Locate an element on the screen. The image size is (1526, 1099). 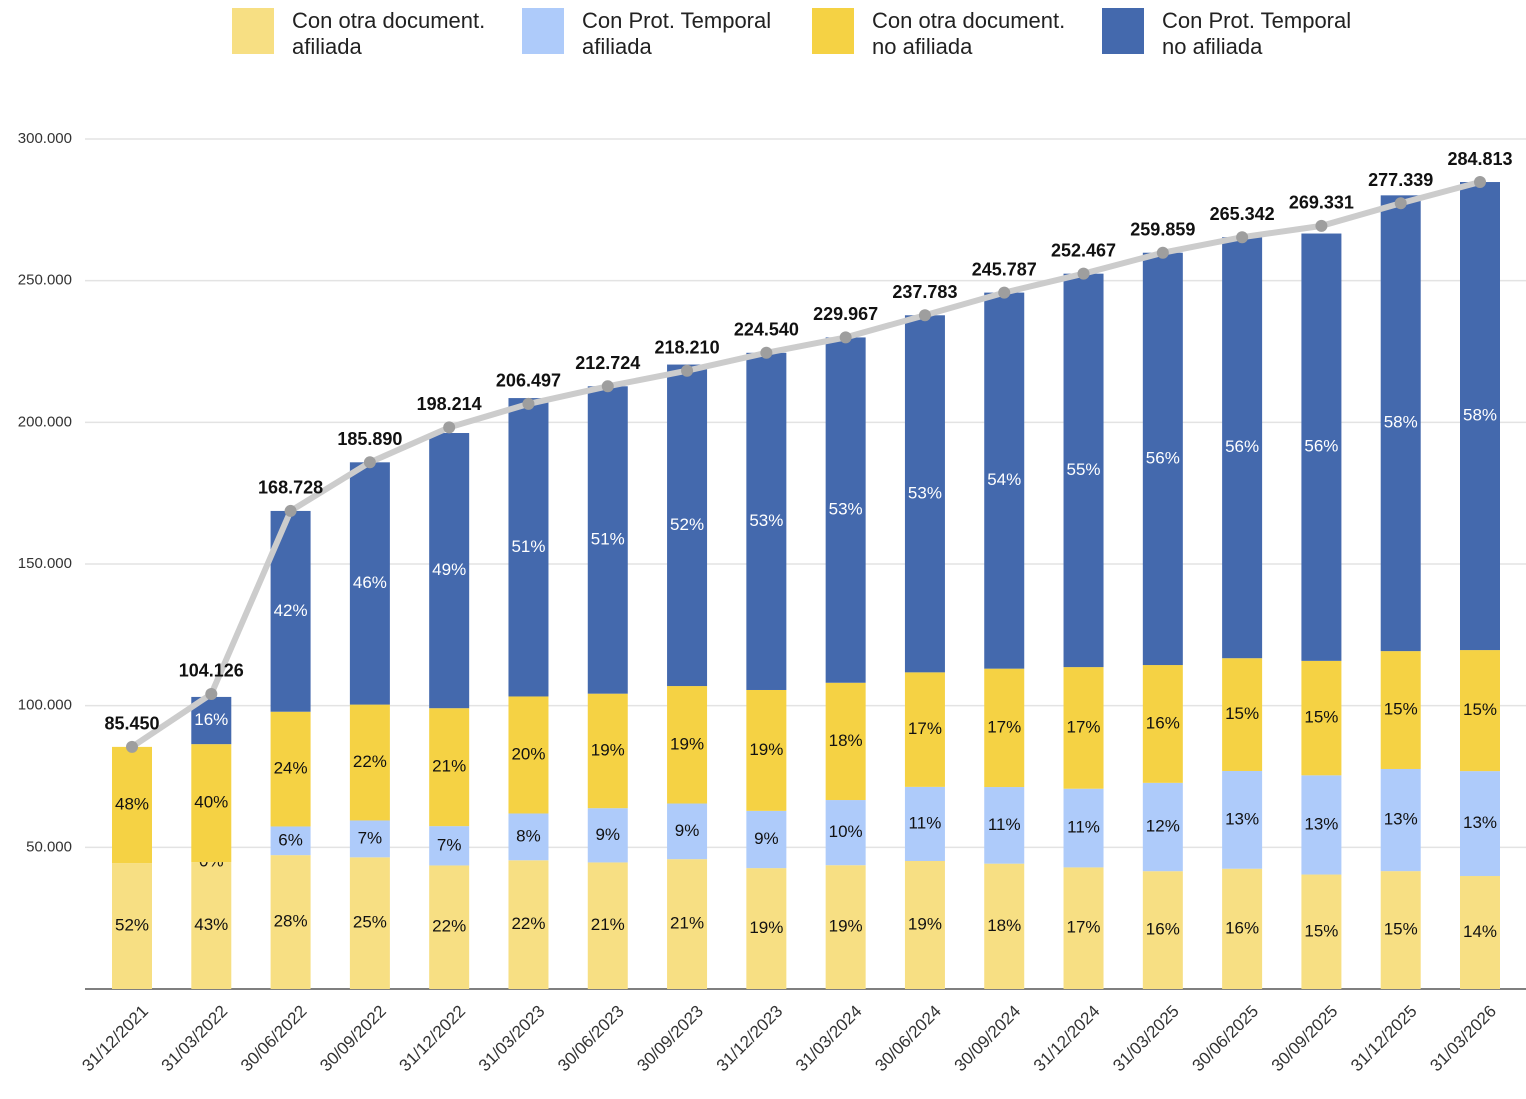
total-label: 104.126 is located at coordinates (211, 671).